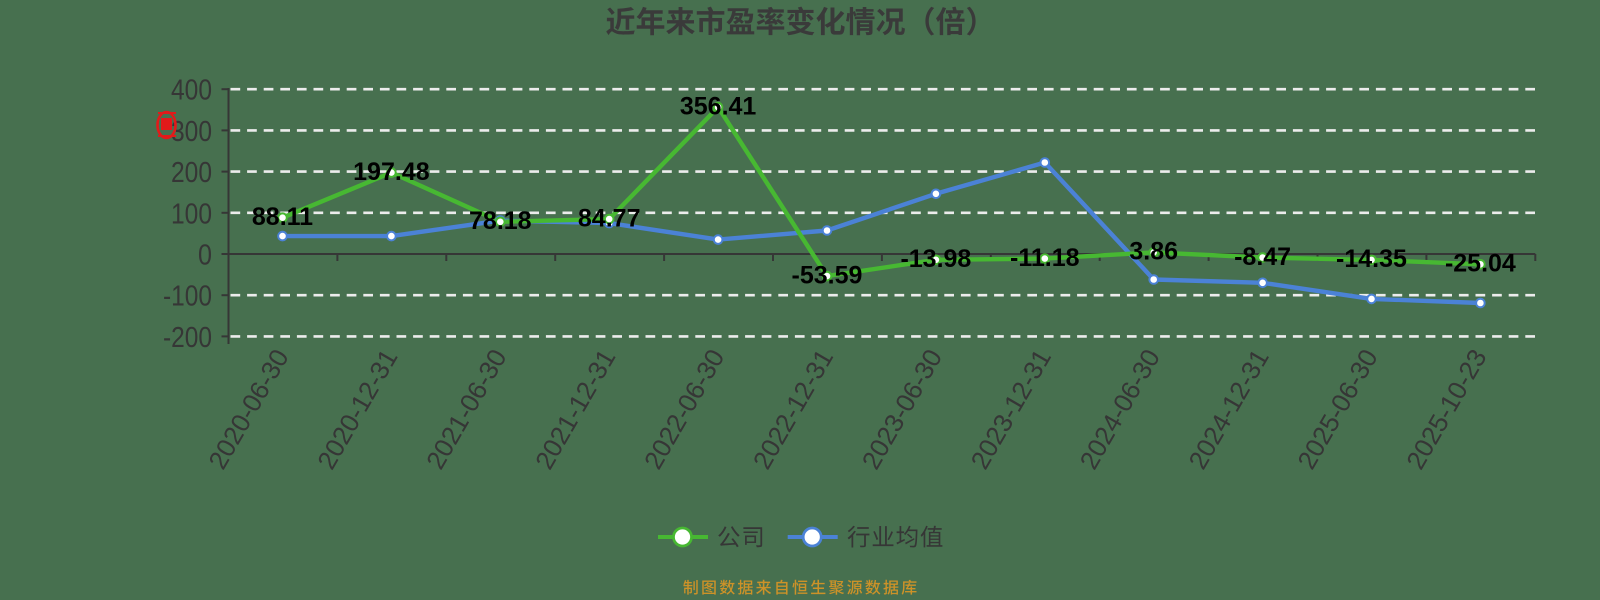 This screenshot has height=600, width=1600. I want to click on svg-text: 200, so click(191, 173).